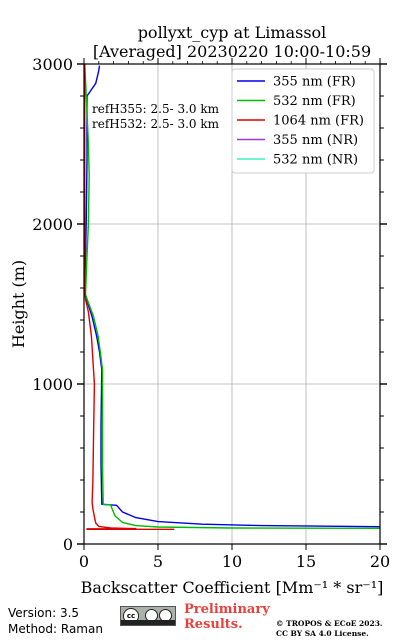  I want to click on x-axis-label: Backscatter Coefficient [Mm⁻¹ * sr⁻¹], so click(232, 587).